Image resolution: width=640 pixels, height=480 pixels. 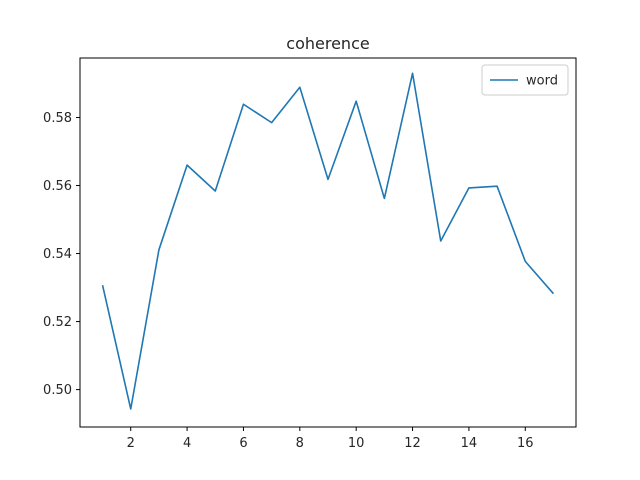 I want to click on legend-box, so click(x=525, y=80).